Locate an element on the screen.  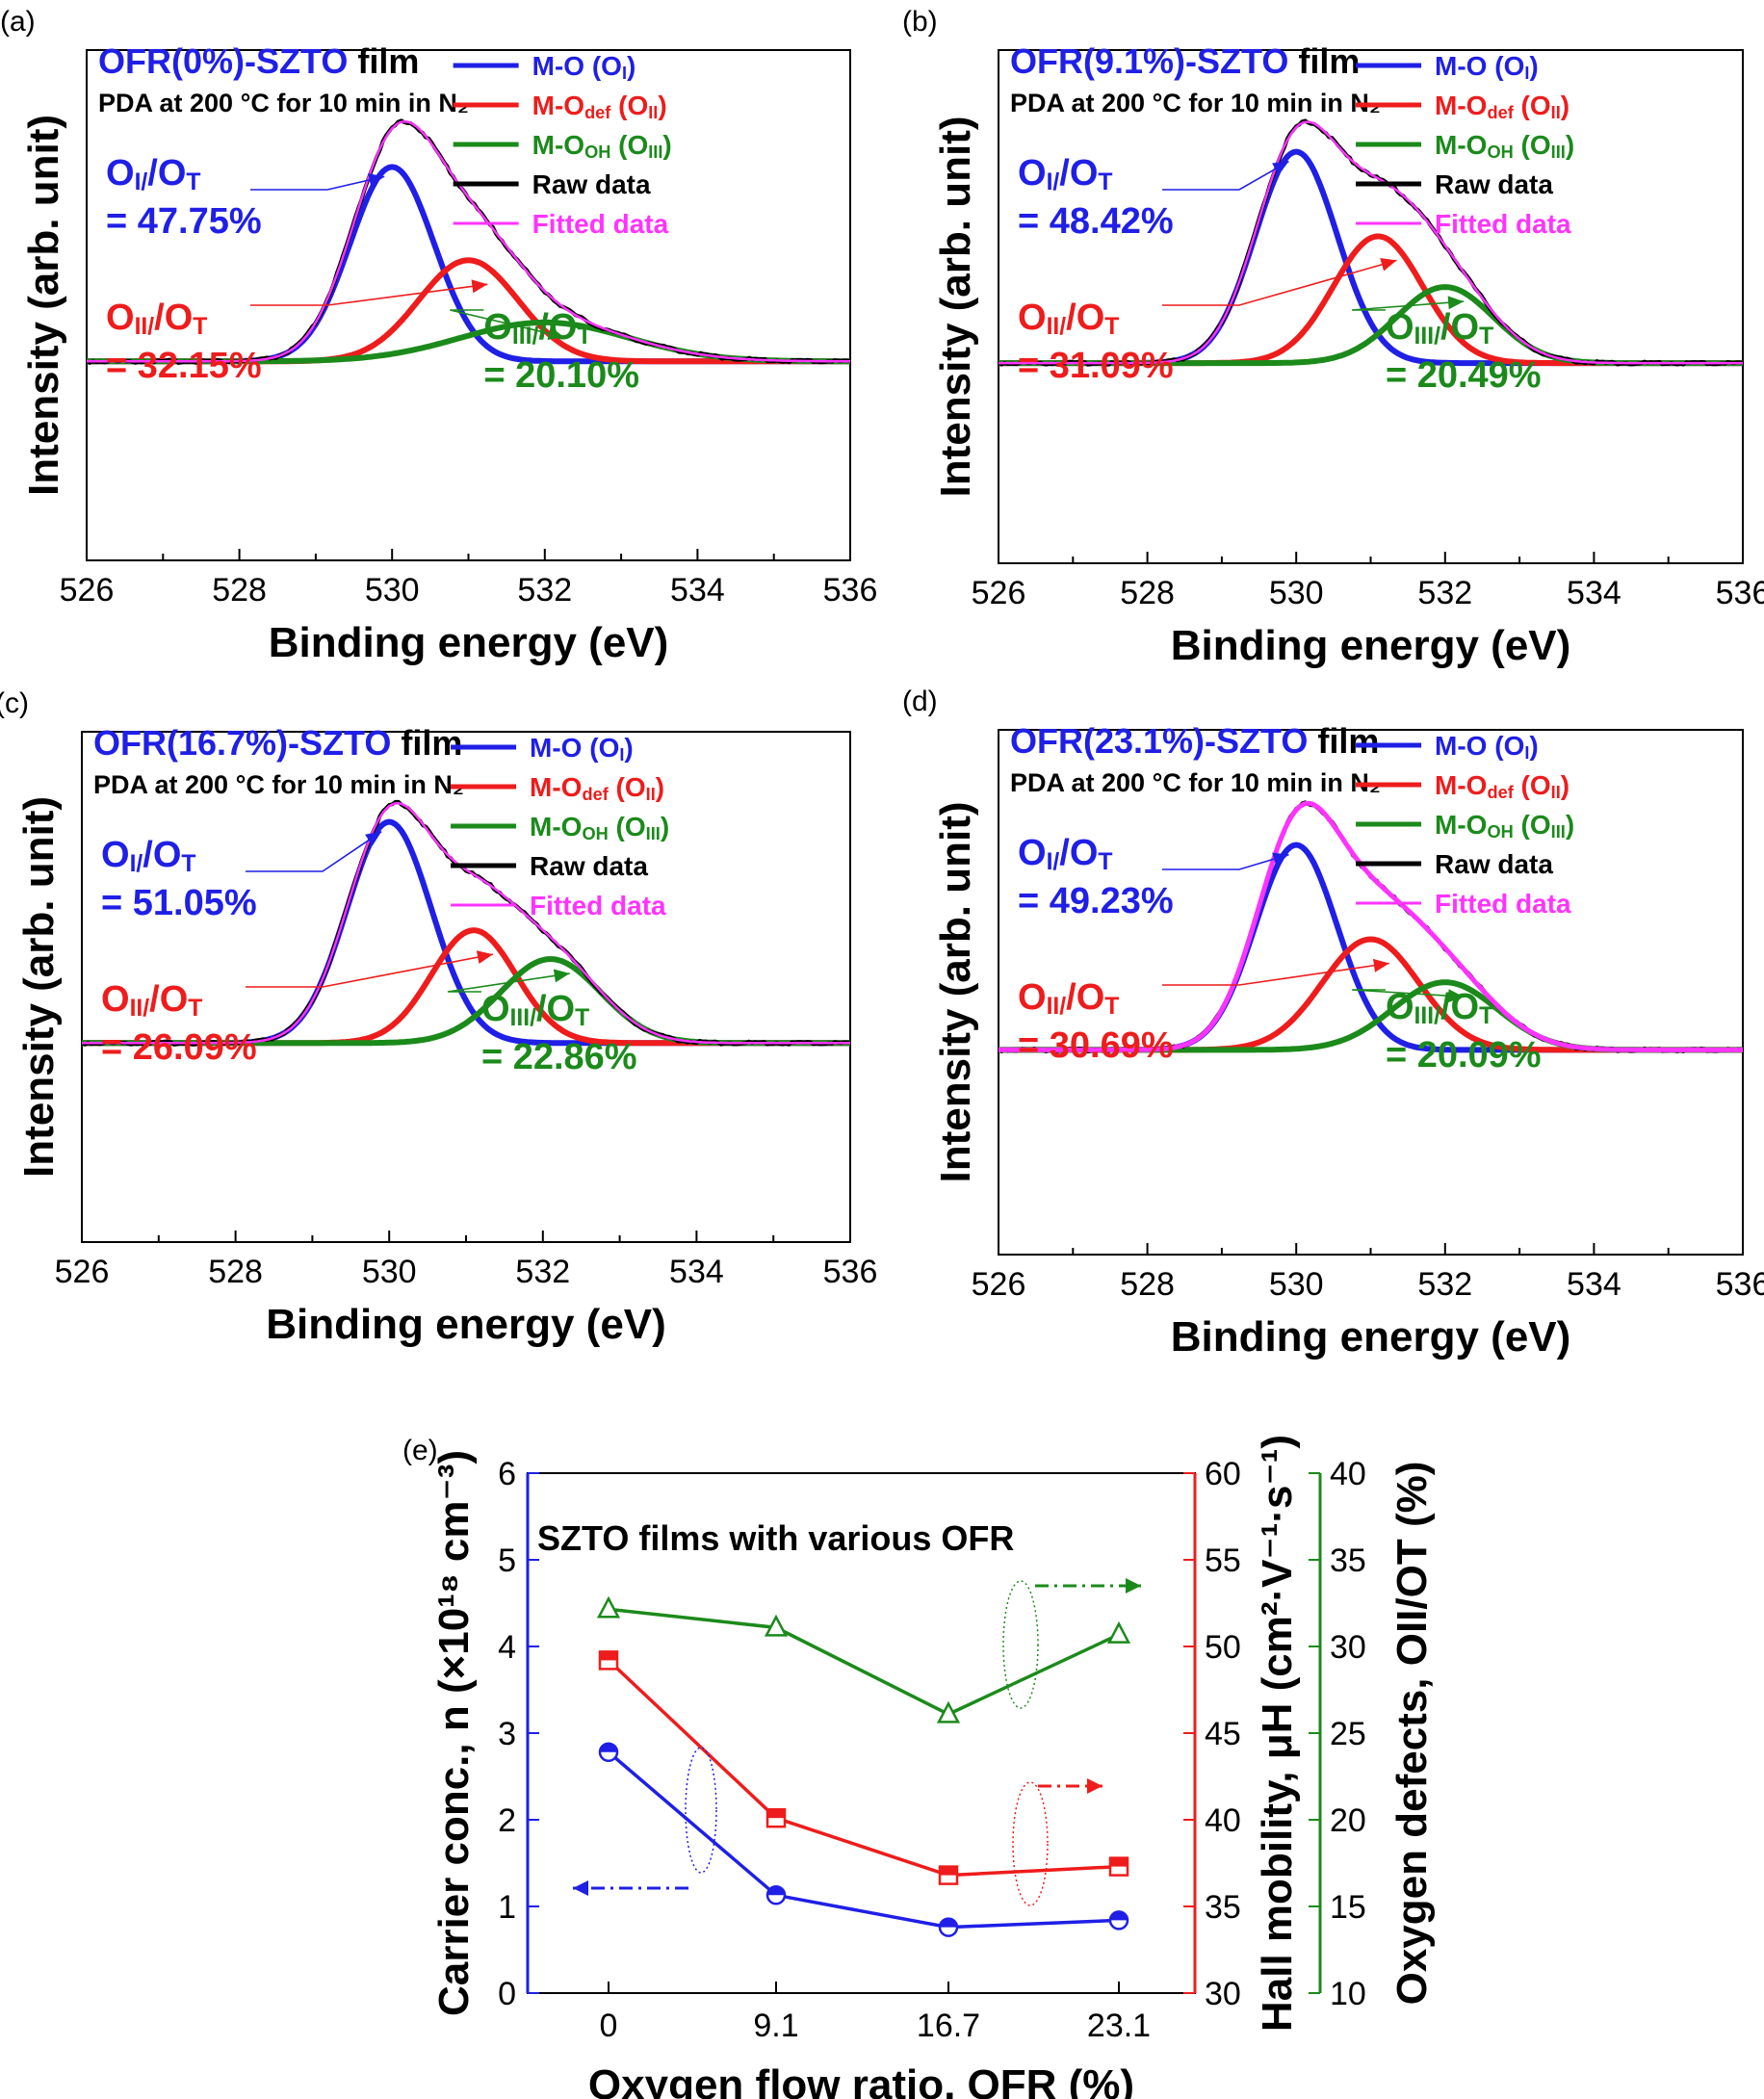
x-axis-label: Oxygen flow ratio, OFR (%) is located at coordinates (861, 2080).